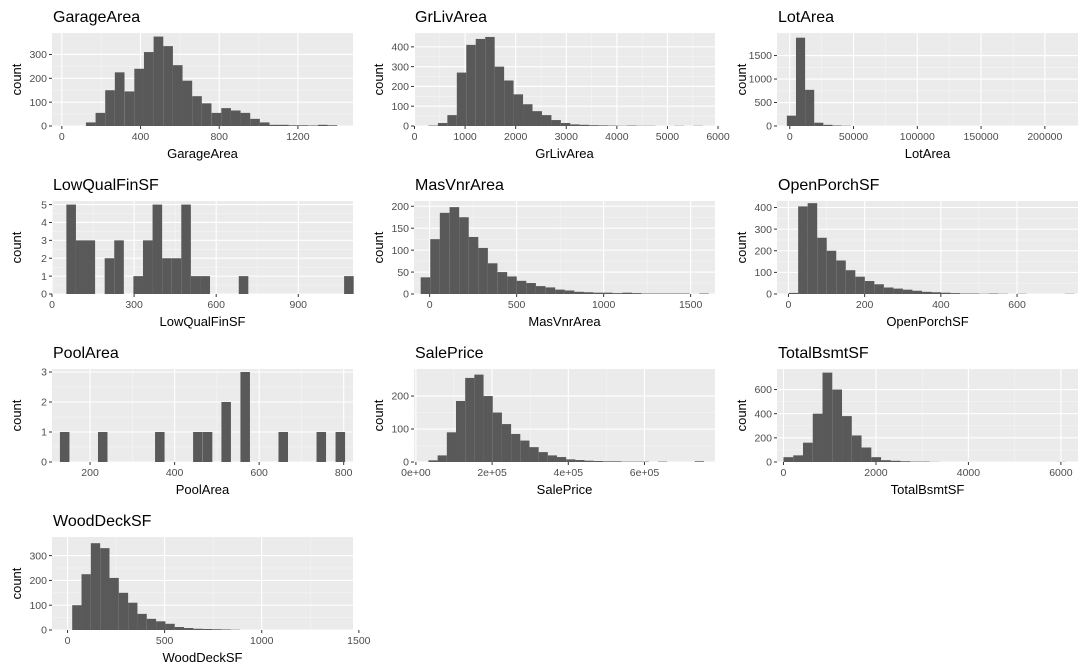 Image resolution: width=1087 pixels, height=672 pixels. Describe the element at coordinates (44, 259) in the screenshot. I see `lowqualfinsf-y-tick-label: 2` at that location.